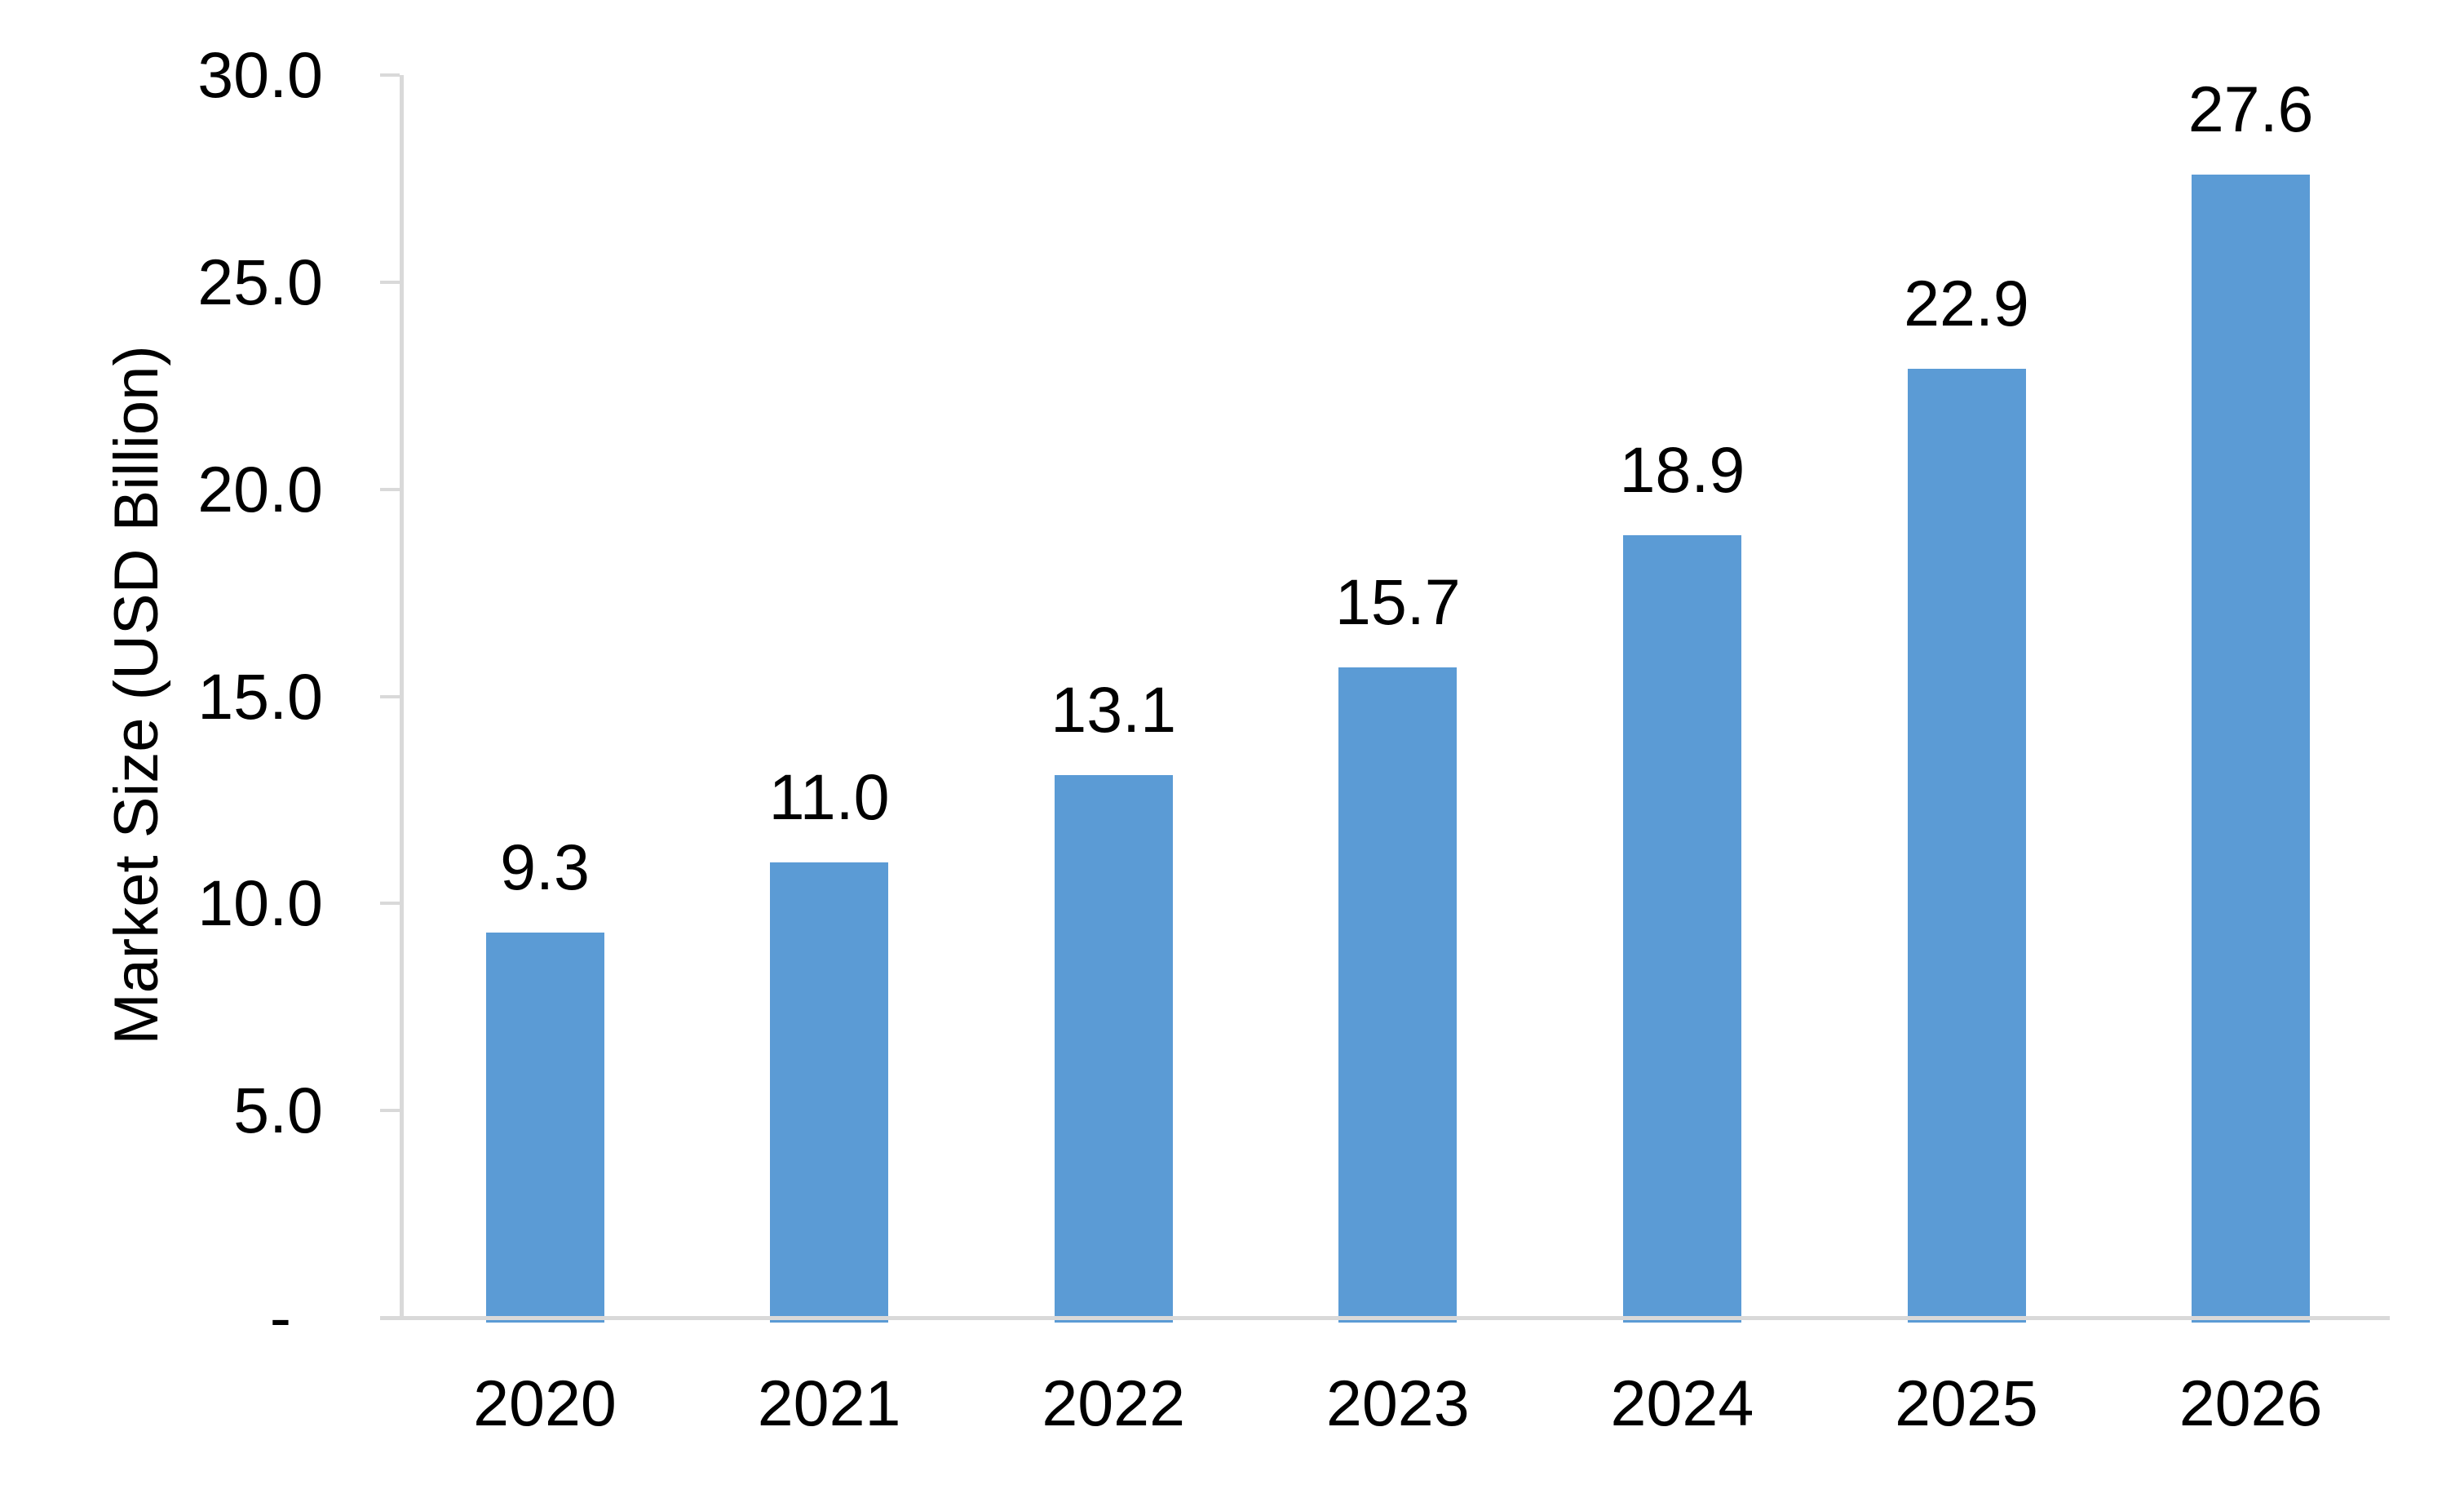  What do you see at coordinates (1682, 469) in the screenshot?
I see `bar-value-label: 18.9` at bounding box center [1682, 469].